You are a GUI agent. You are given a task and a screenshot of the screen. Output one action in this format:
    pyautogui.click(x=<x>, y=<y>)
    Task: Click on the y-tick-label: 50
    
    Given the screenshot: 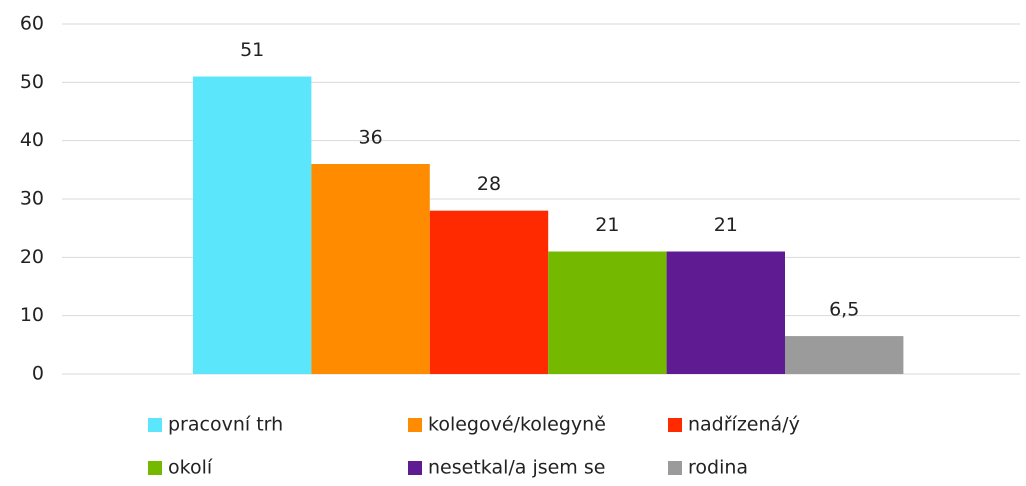 What is the action you would take?
    pyautogui.click(x=32, y=82)
    